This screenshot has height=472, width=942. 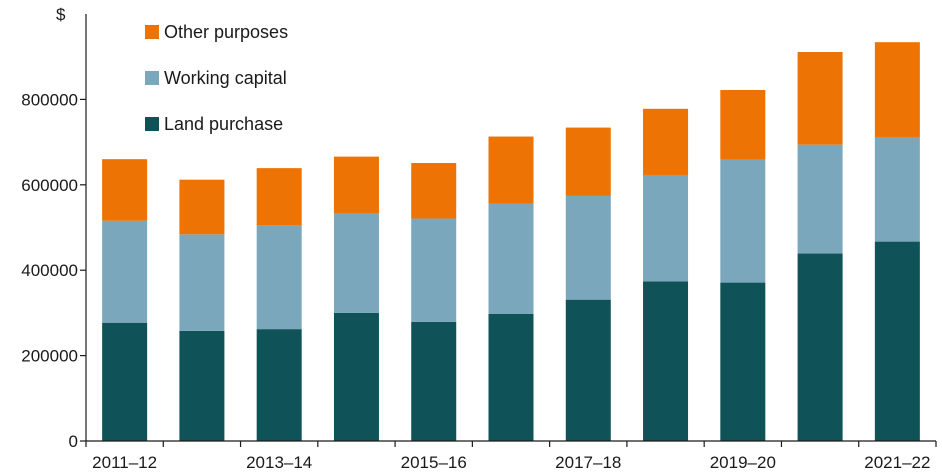 I want to click on x-tick-label: 2015–16, so click(x=434, y=462).